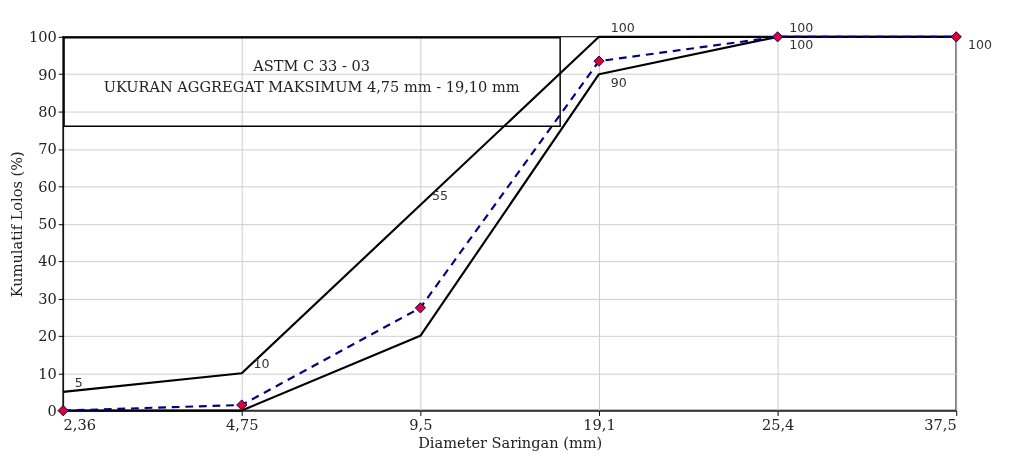 This screenshot has height=471, width=1031. I want to click on data-label: 90, so click(618, 82).